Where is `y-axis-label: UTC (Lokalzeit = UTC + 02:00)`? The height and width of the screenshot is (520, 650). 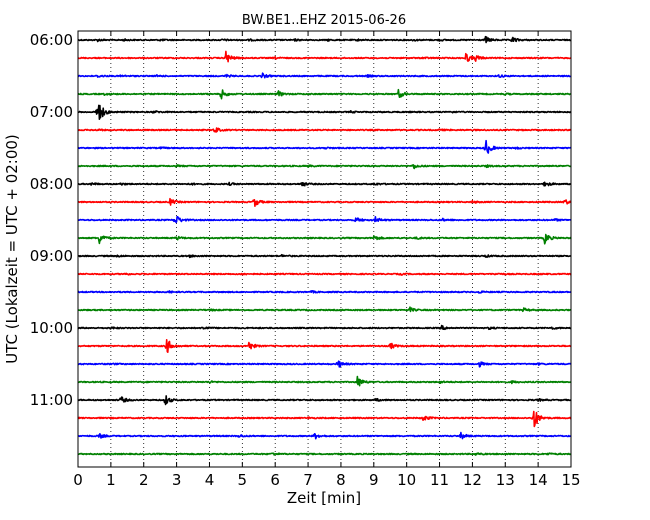
y-axis-label: UTC (Lokalzeit = UTC + 02:00) is located at coordinates (12, 249).